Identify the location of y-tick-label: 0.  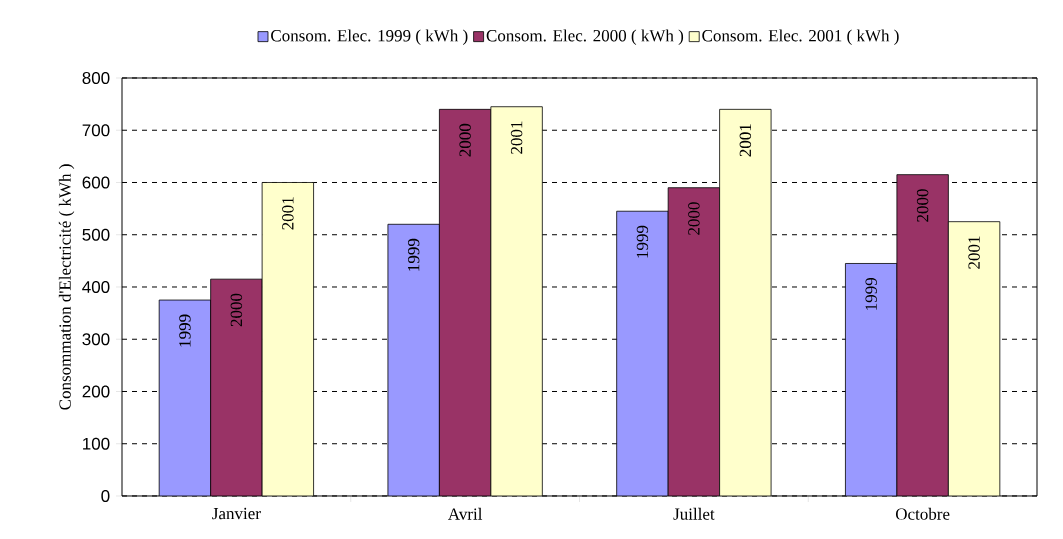
(105, 496).